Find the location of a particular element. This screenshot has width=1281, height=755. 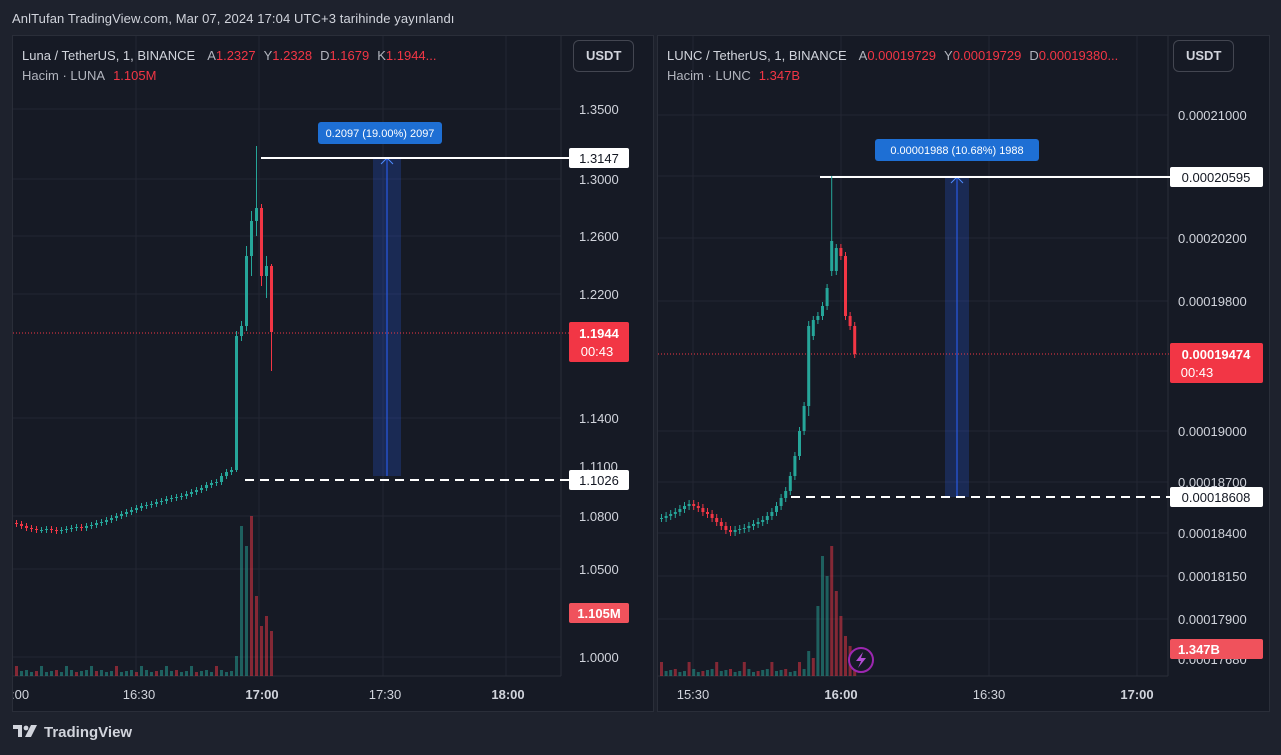

svg-text: 1.3147 is located at coordinates (599, 158).